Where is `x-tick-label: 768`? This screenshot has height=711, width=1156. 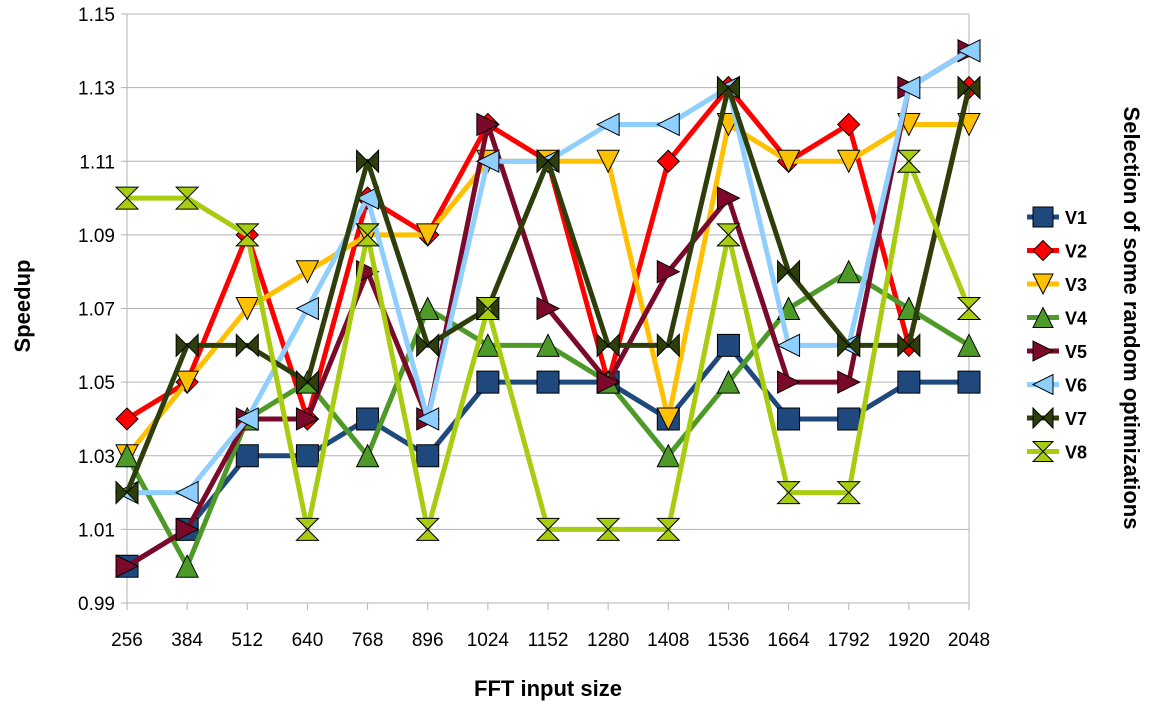 x-tick-label: 768 is located at coordinates (368, 640).